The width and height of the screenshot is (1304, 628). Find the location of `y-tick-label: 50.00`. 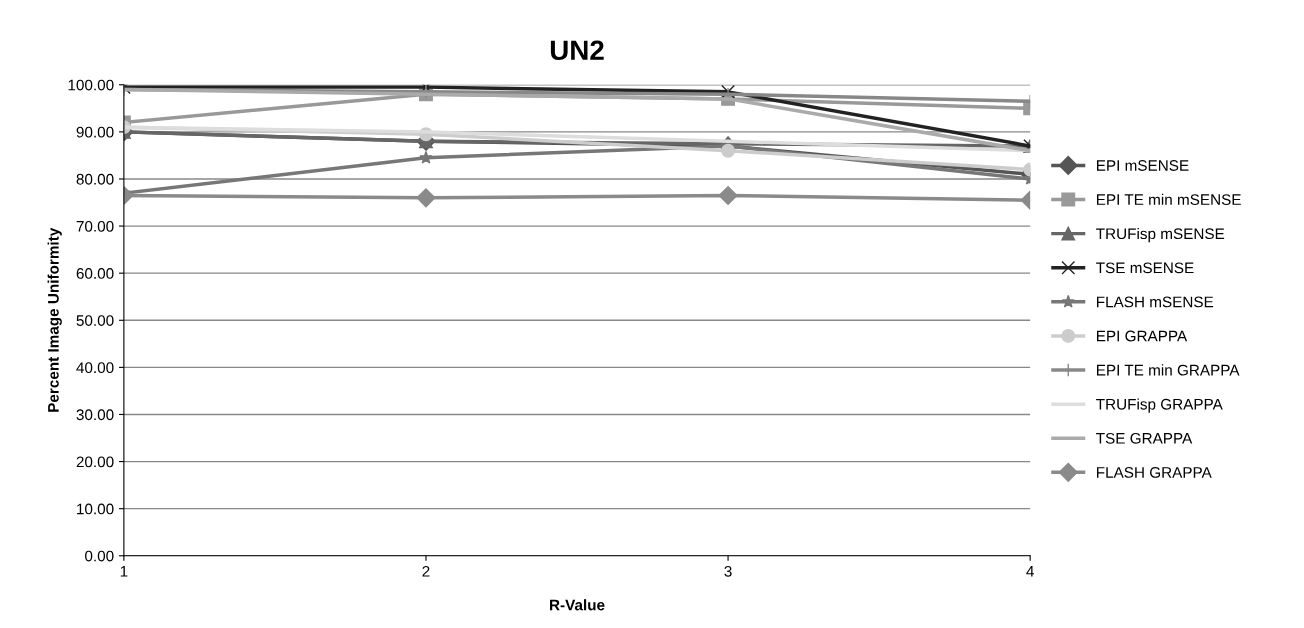

y-tick-label: 50.00 is located at coordinates (95, 320).